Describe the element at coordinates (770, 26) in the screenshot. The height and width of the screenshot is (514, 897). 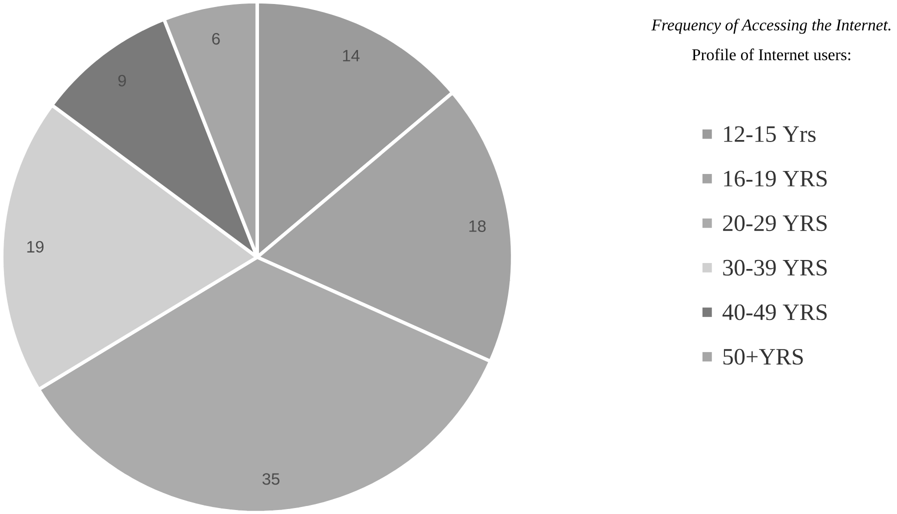
I see `text: Frequency of Accessing the Internet.` at that location.